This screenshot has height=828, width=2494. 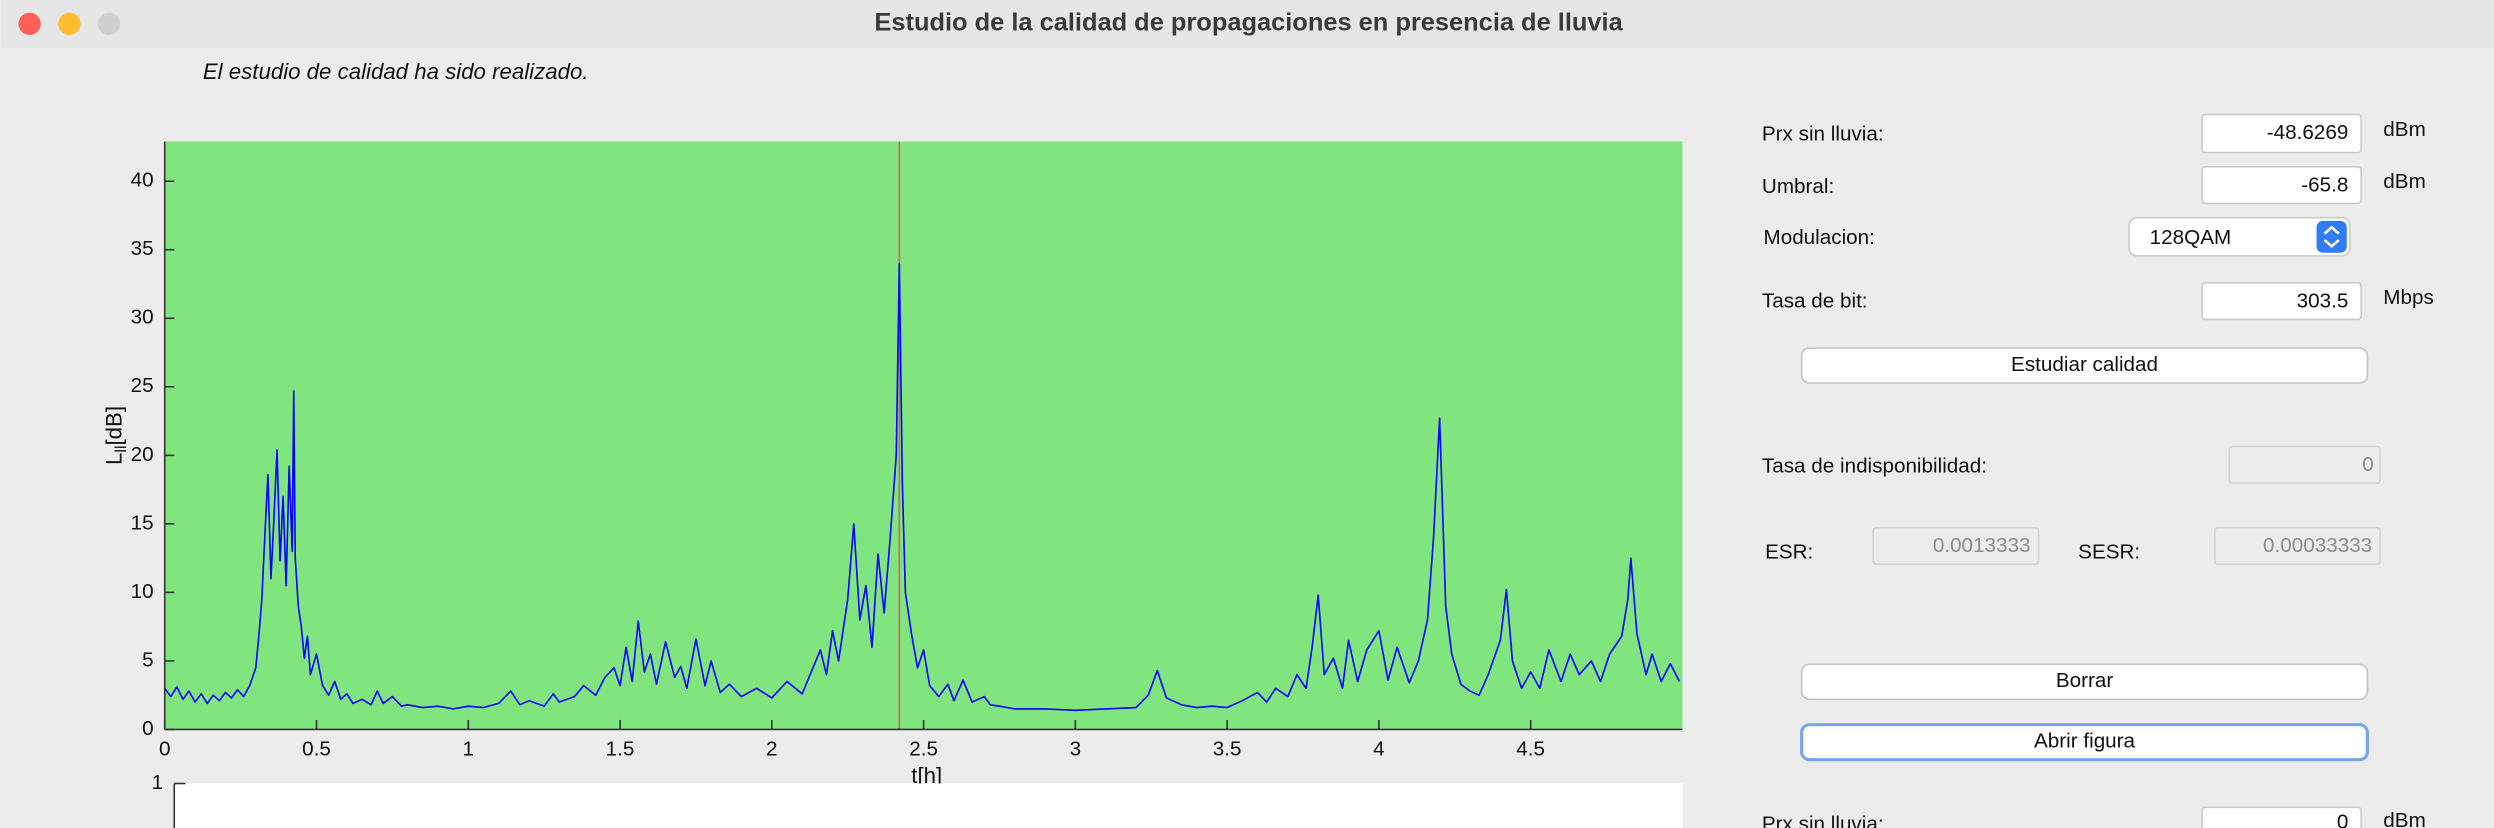 I want to click on field-label: ESR:, so click(x=1789, y=552).